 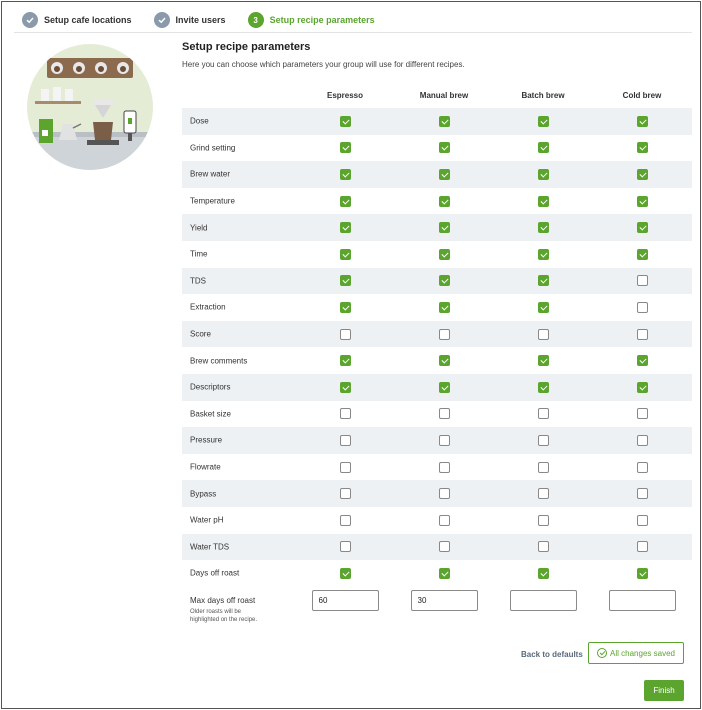 What do you see at coordinates (642, 494) in the screenshot?
I see `checkbox-bypass-cold-brew` at bounding box center [642, 494].